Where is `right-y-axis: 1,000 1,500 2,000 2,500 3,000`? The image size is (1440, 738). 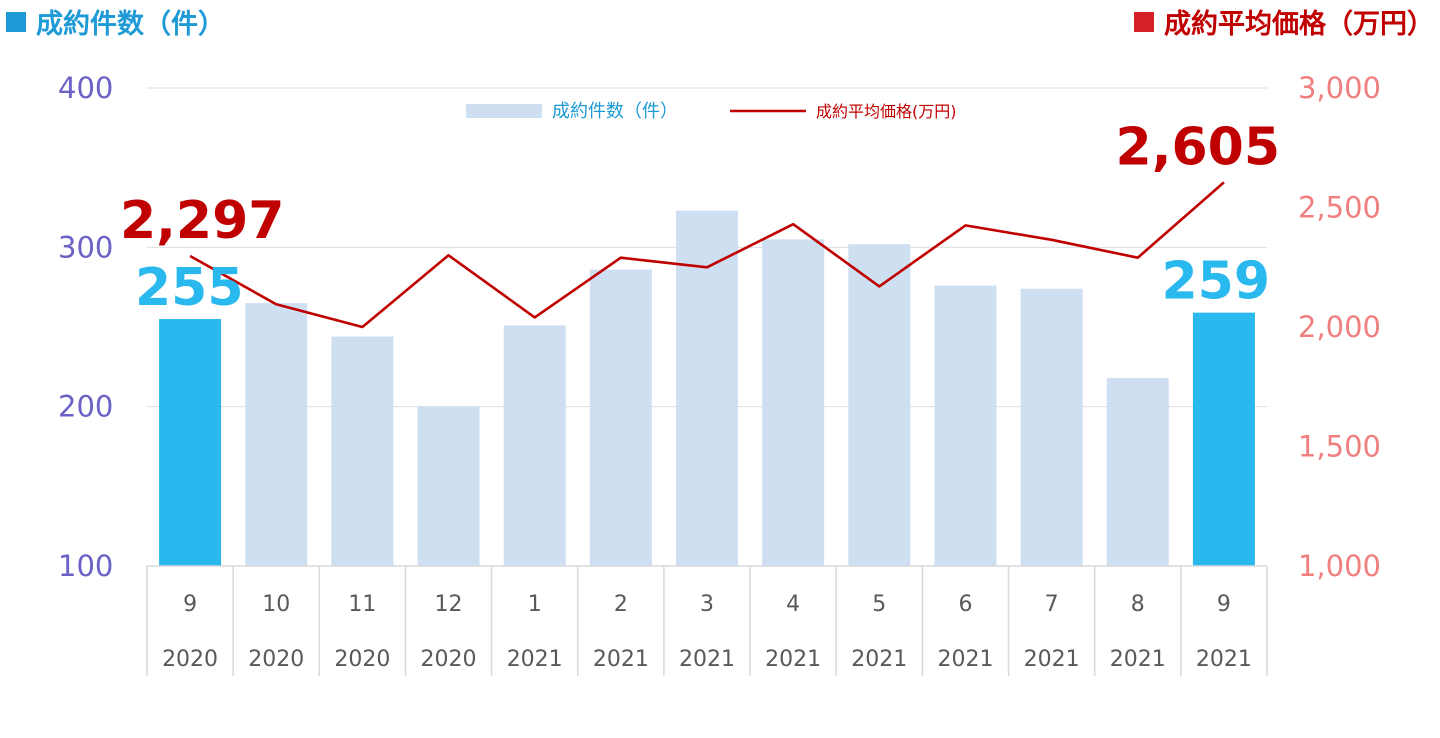 right-y-axis: 1,000 1,500 2,000 2,500 3,000 is located at coordinates (1339, 327).